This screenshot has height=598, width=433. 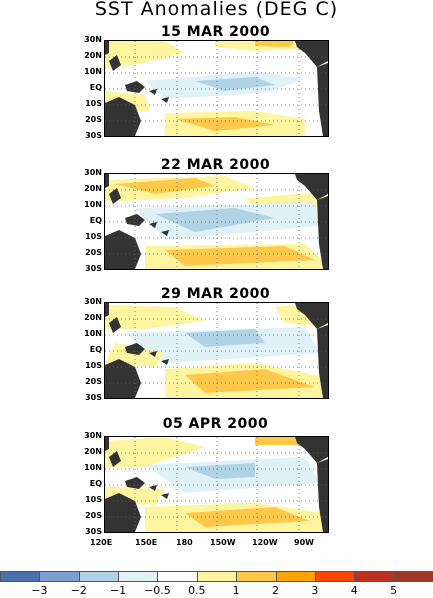 What do you see at coordinates (215, 32) in the screenshot?
I see `panel-date-1: 15 MAR 2000` at bounding box center [215, 32].